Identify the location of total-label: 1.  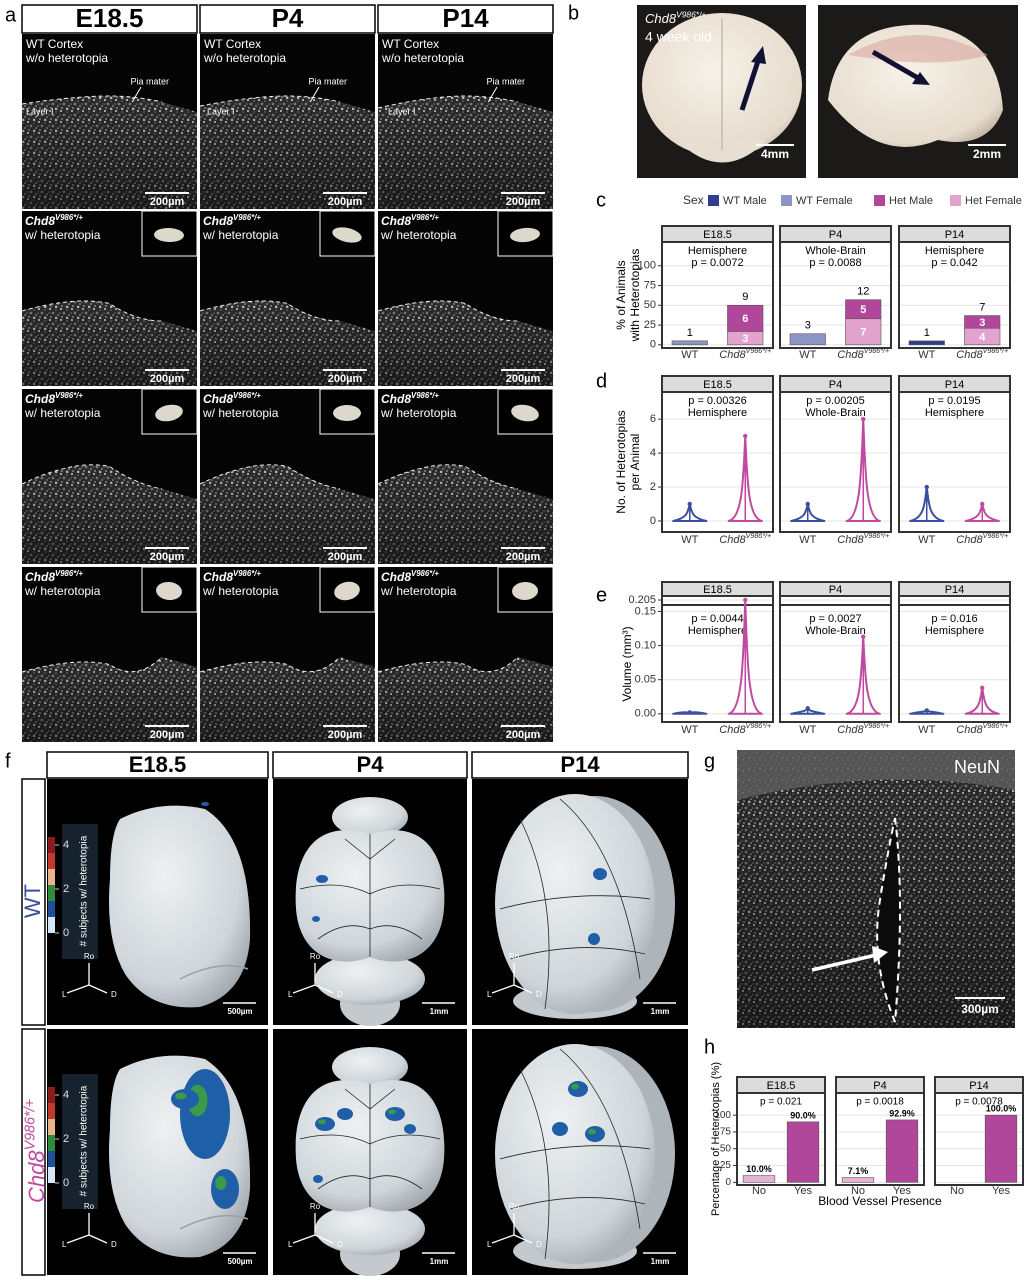
(690, 333).